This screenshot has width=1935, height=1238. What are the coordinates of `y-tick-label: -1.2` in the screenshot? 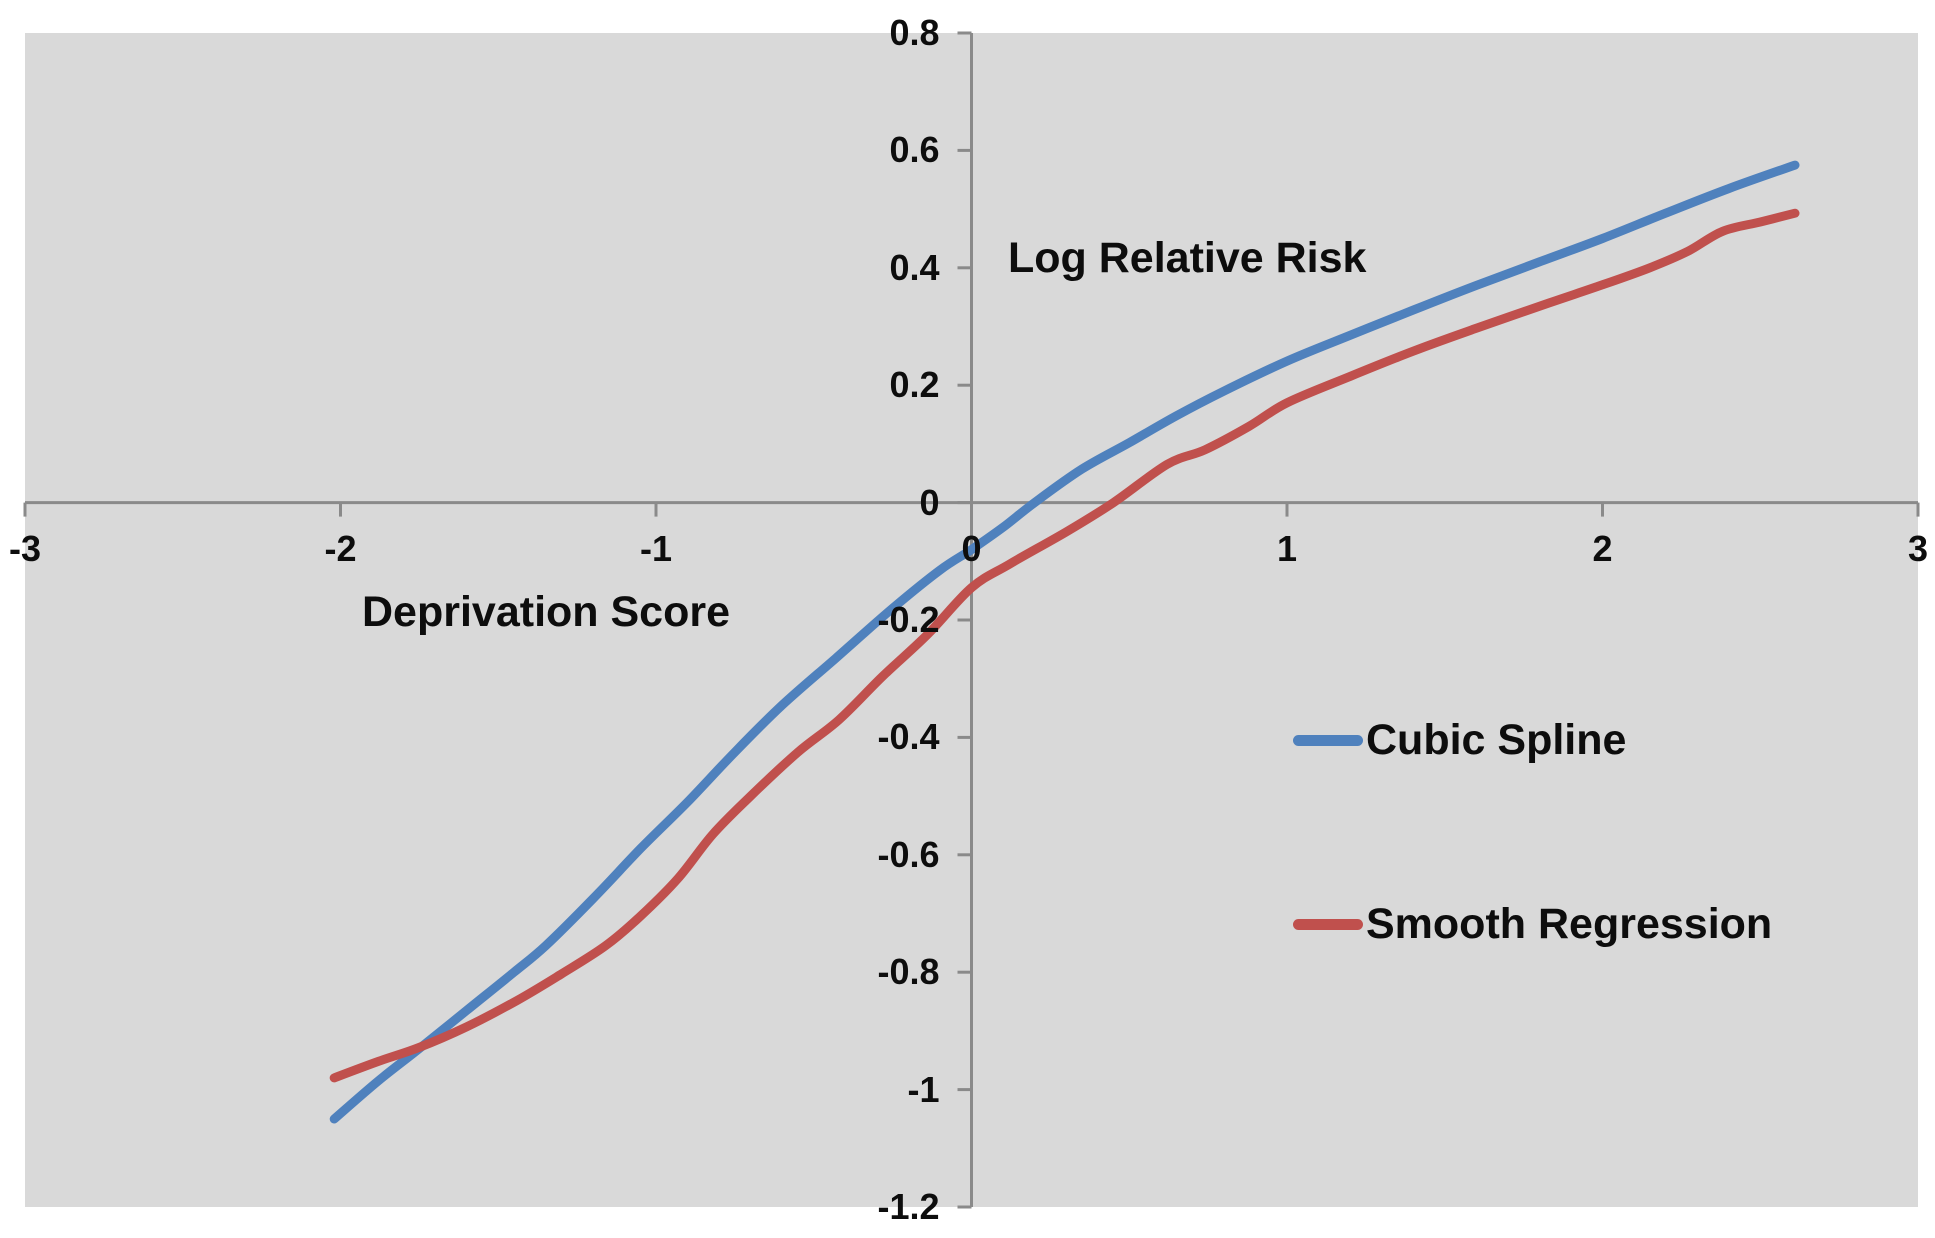 It's located at (908, 1206).